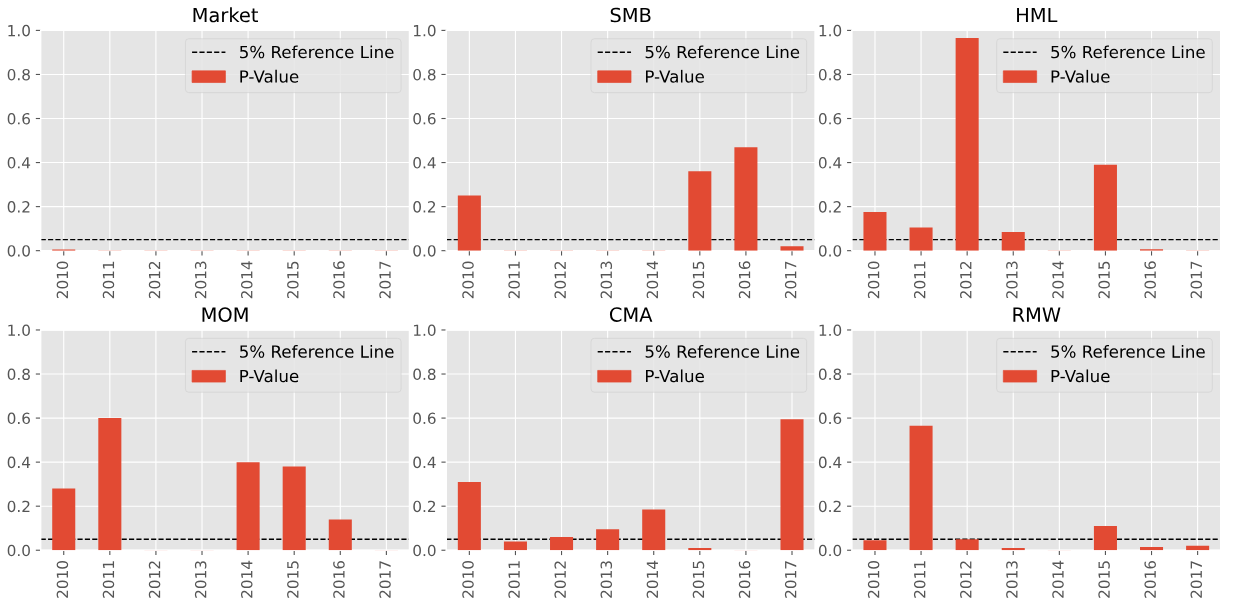 Image resolution: width=1233 pixels, height=608 pixels. Describe the element at coordinates (1037, 15) in the screenshot. I see `chart-title: HML` at that location.